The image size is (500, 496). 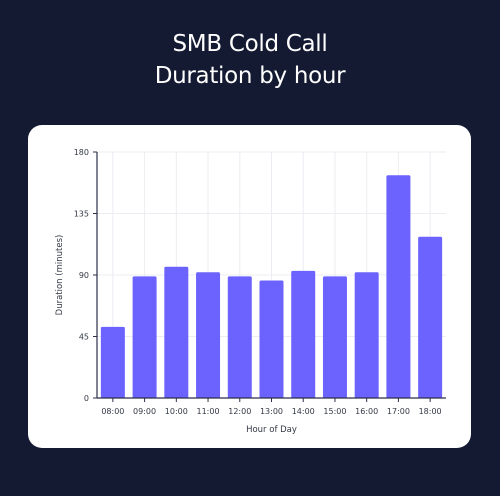 I want to click on x-tick-label: 17:00, so click(x=398, y=411).